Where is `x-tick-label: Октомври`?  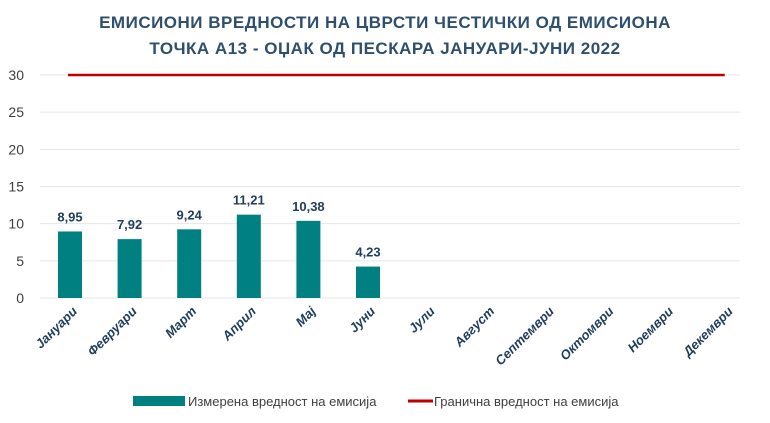
x-tick-label: Октомври is located at coordinates (587, 333).